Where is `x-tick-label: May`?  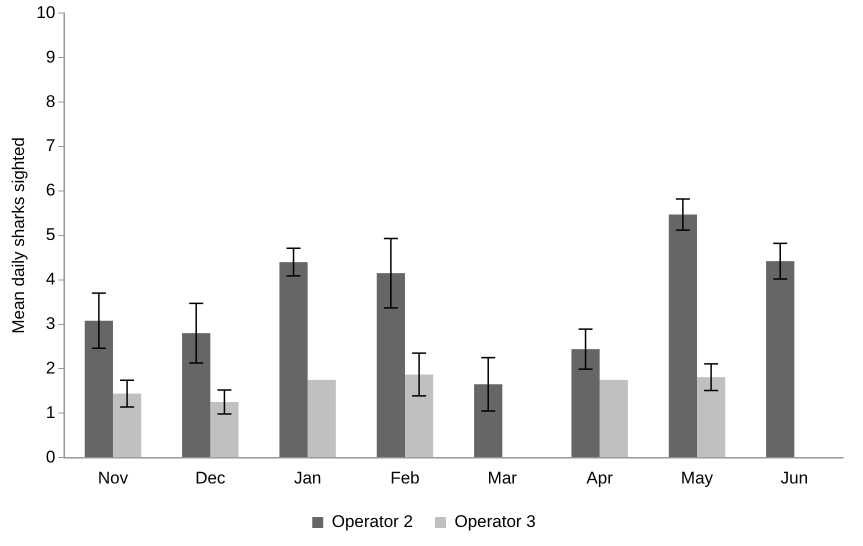 x-tick-label: May is located at coordinates (697, 478).